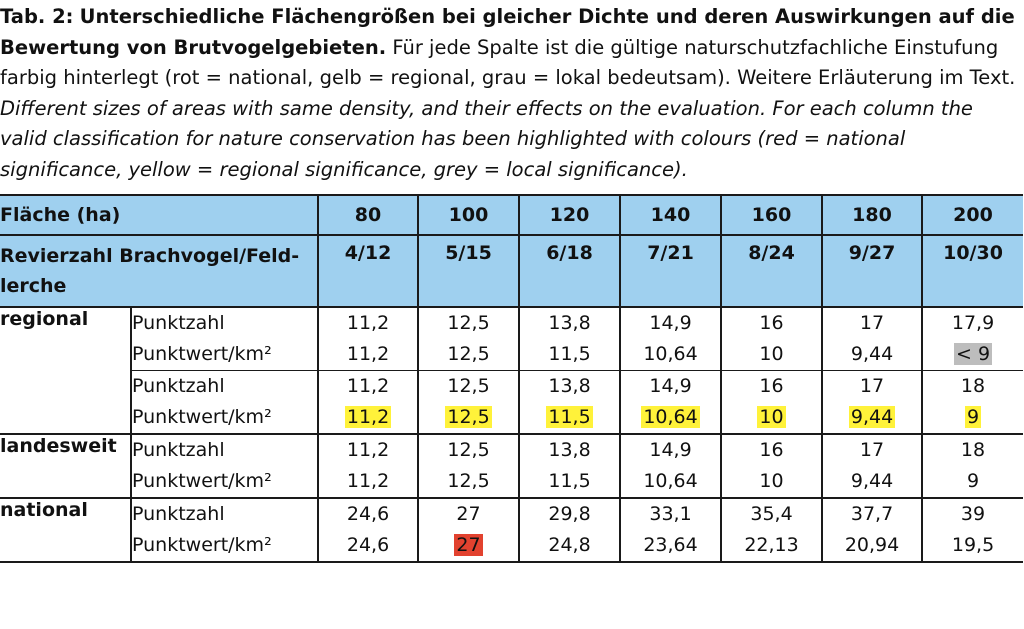 Image resolution: width=1024 pixels, height=629 pixels. I want to click on punktwert-value: 11,5, so click(569, 481).